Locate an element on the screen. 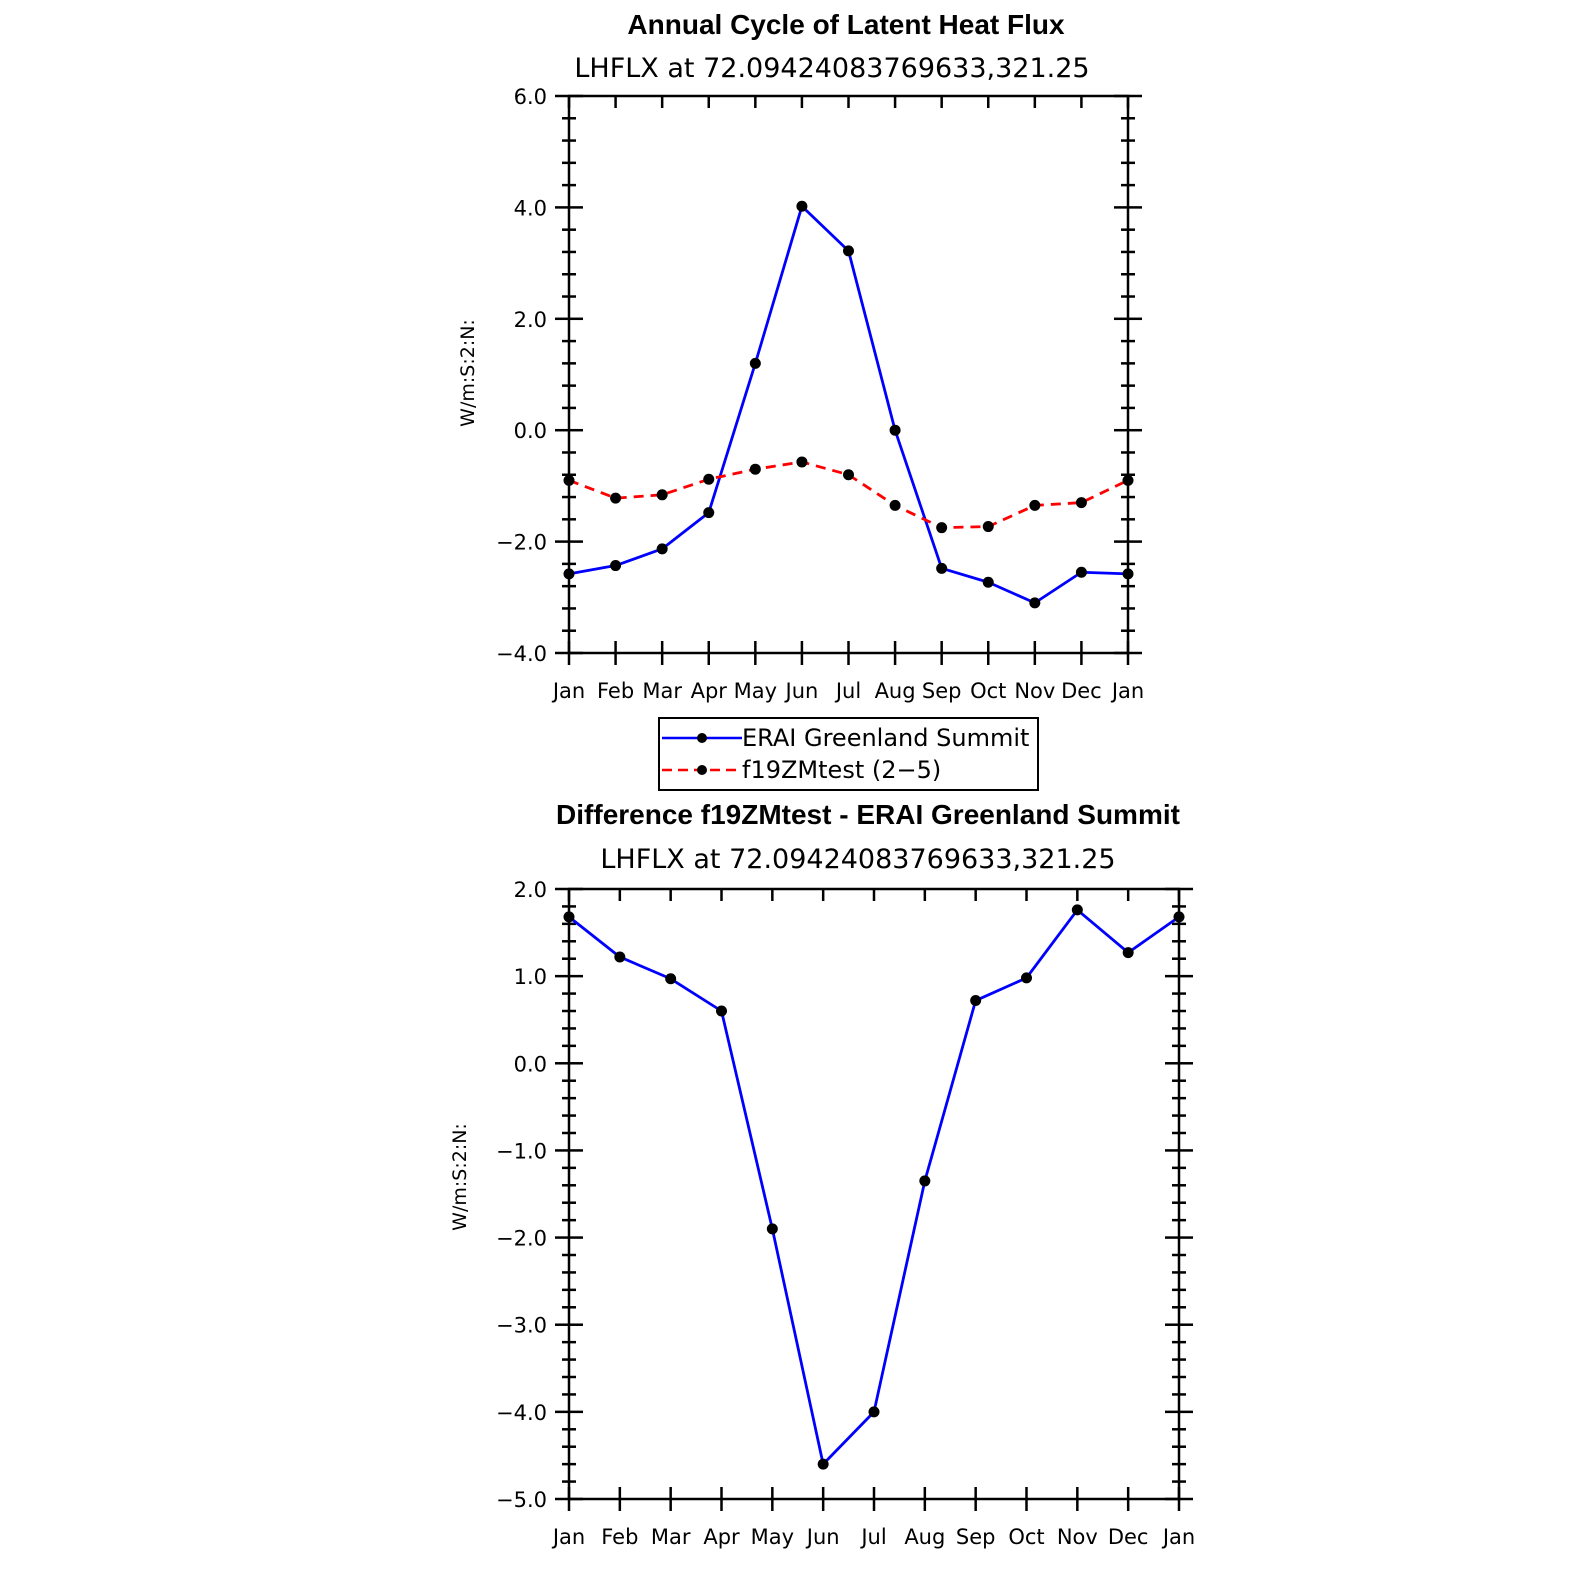 The height and width of the screenshot is (1591, 1591). legend-entry-f19zmtest: f19ZMtest (2−5) is located at coordinates (801, 770).